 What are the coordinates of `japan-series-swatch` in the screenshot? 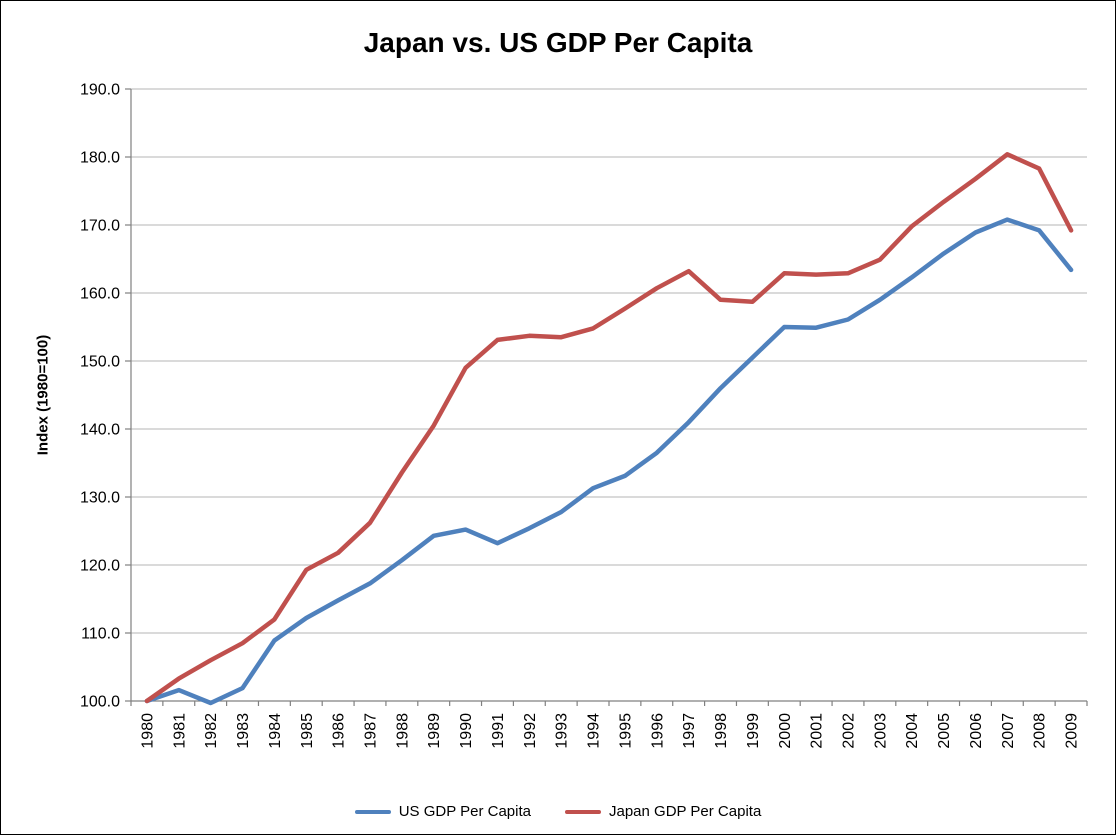 It's located at (582, 811).